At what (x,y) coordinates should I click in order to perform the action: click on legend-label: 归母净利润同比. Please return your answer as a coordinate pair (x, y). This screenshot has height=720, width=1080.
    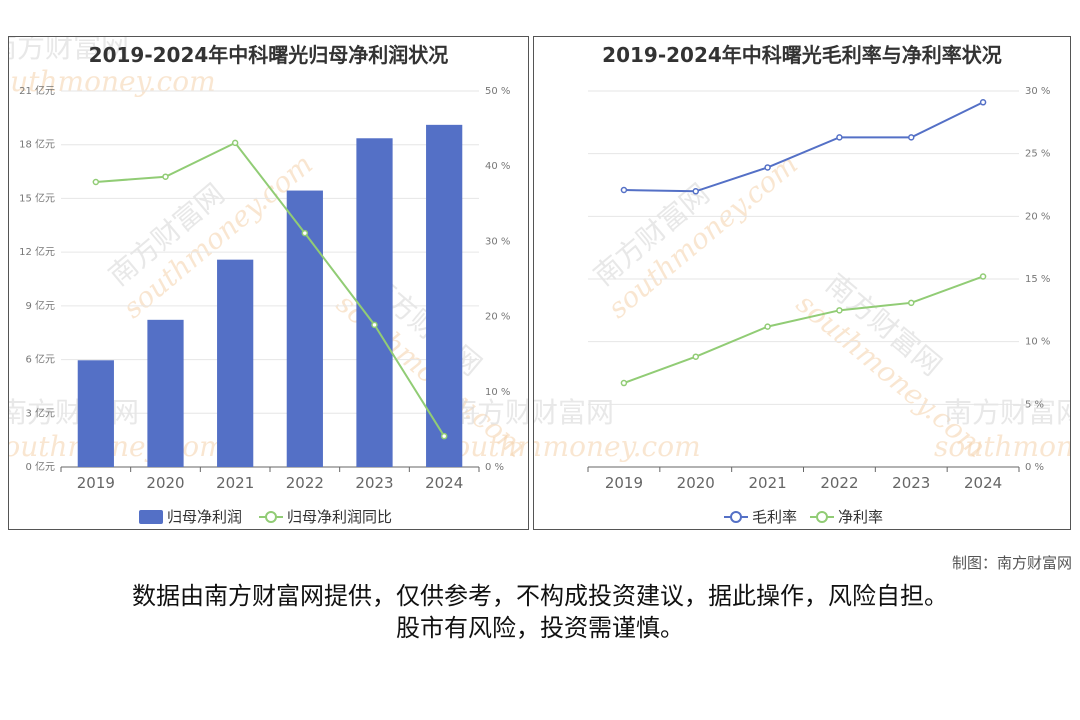
    Looking at the image, I should click on (339, 517).